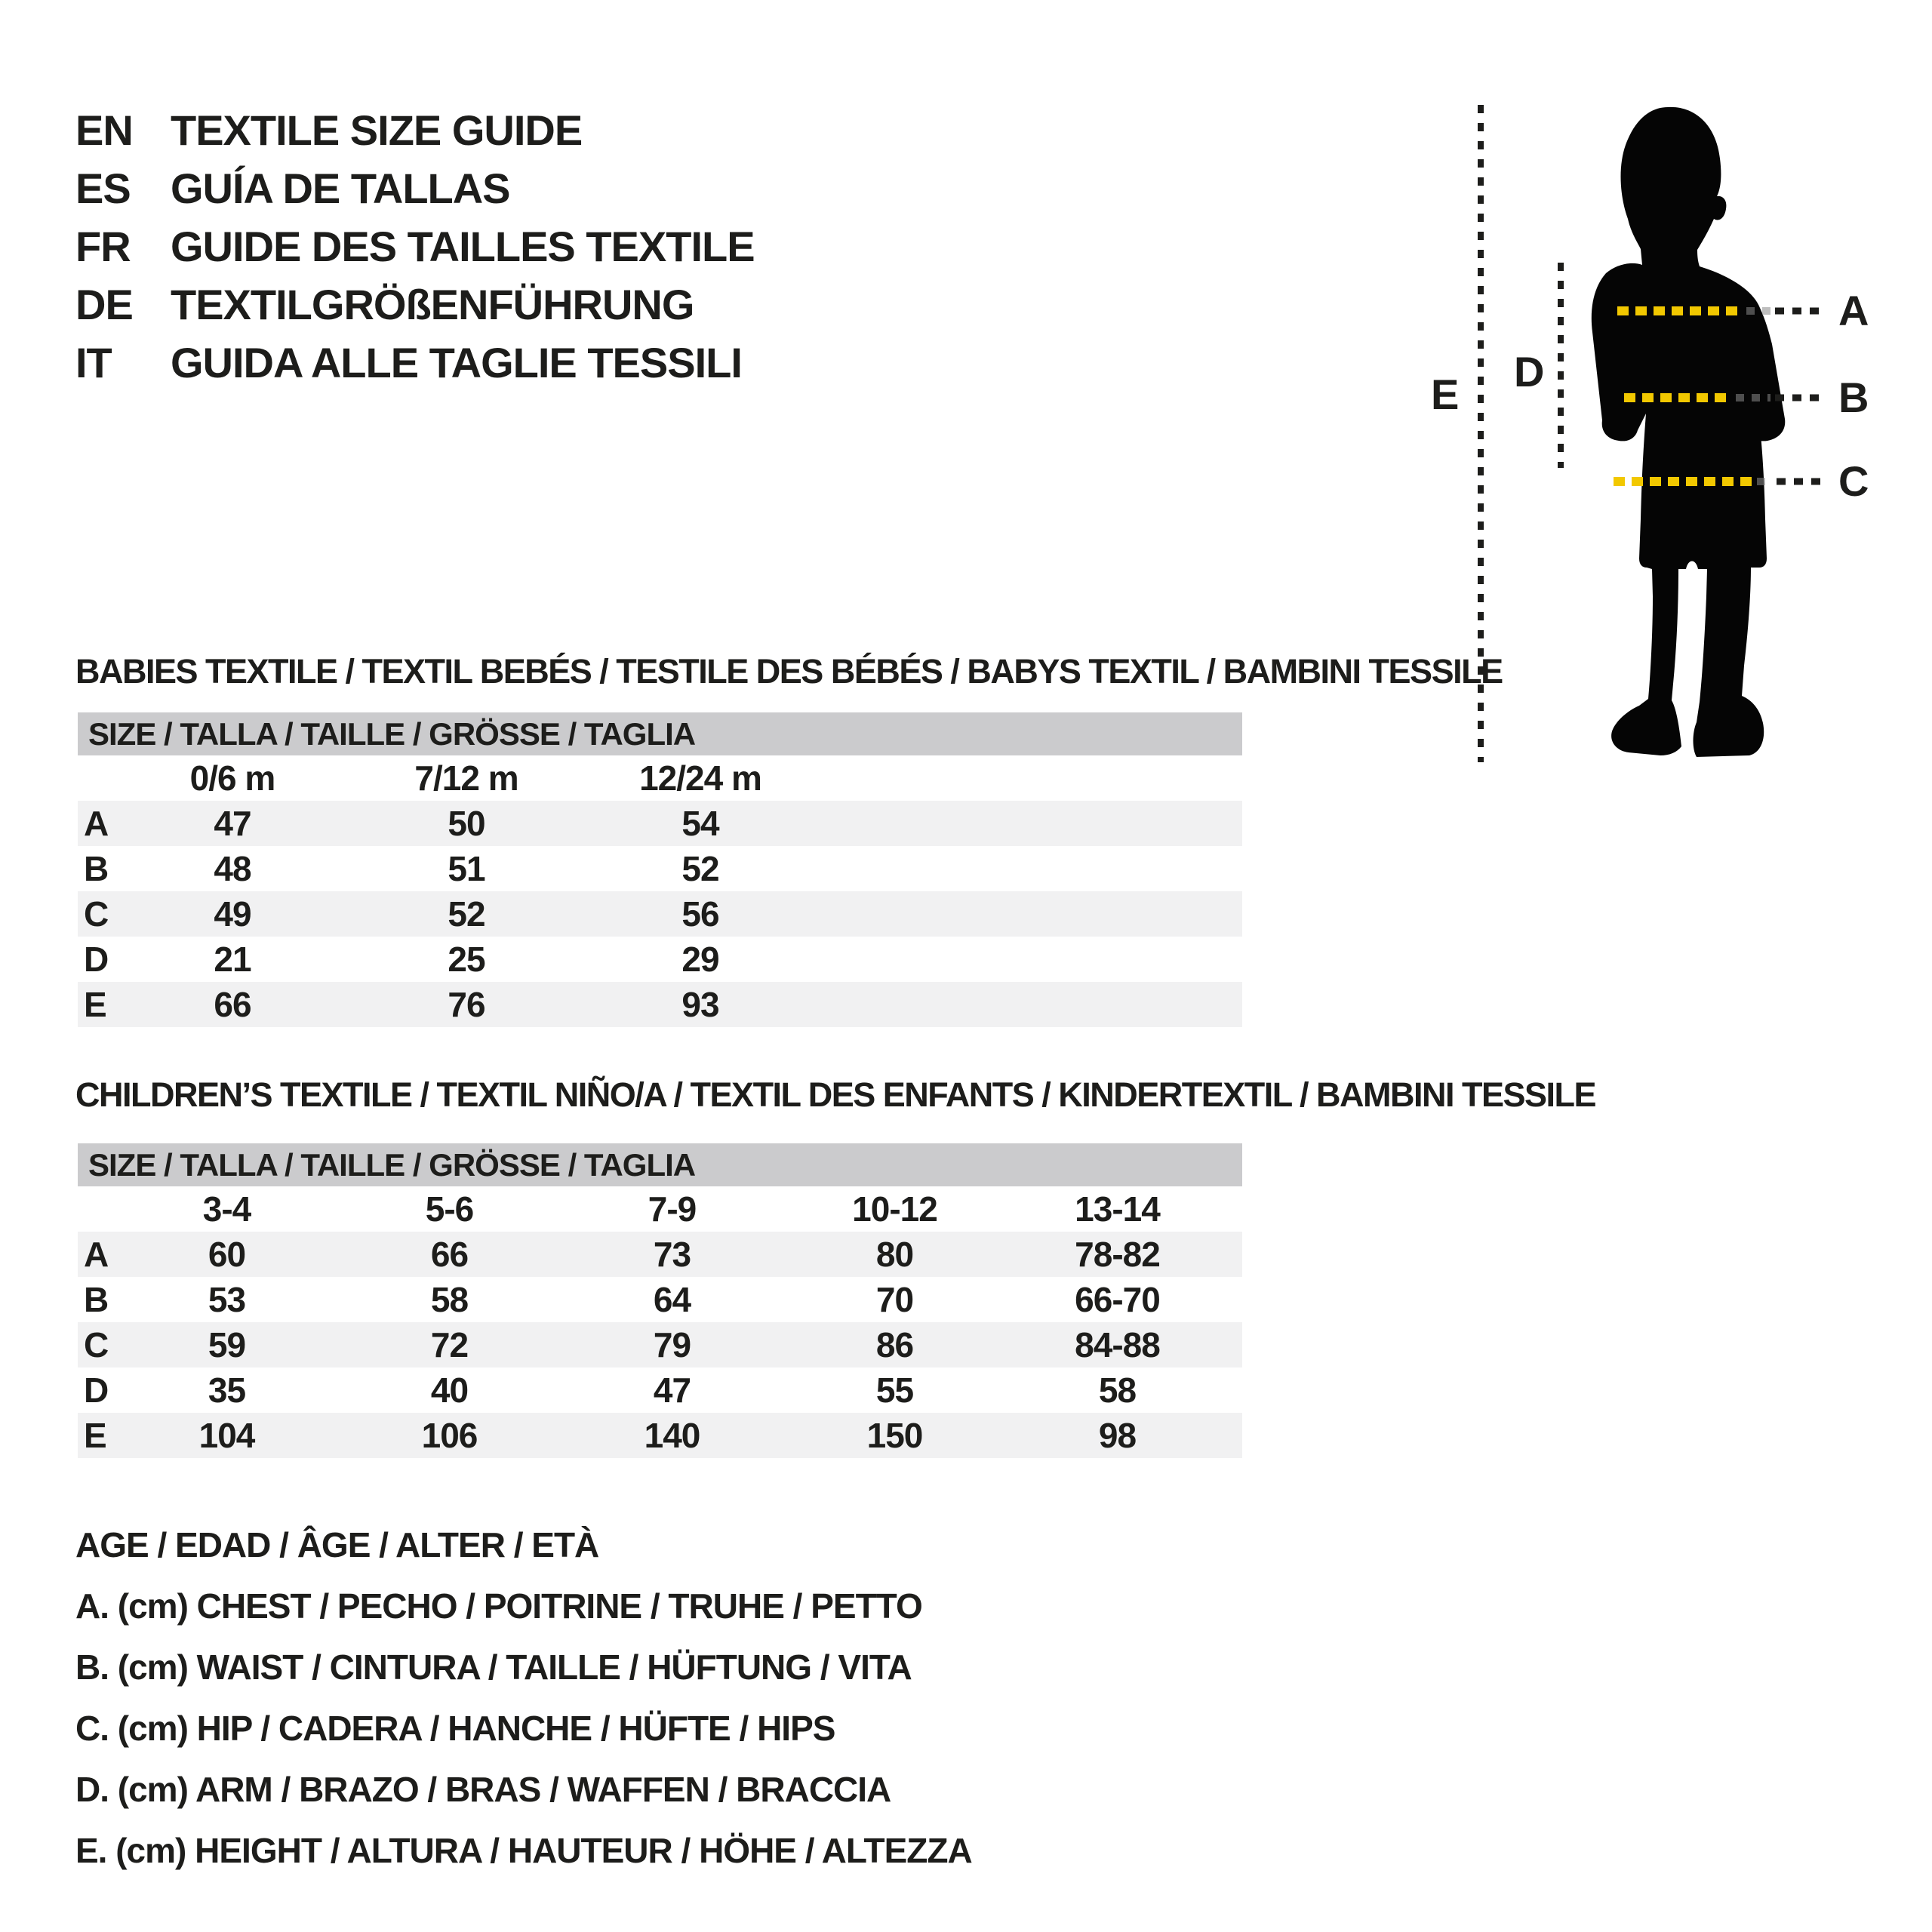  I want to click on cell: 25, so click(466, 959).